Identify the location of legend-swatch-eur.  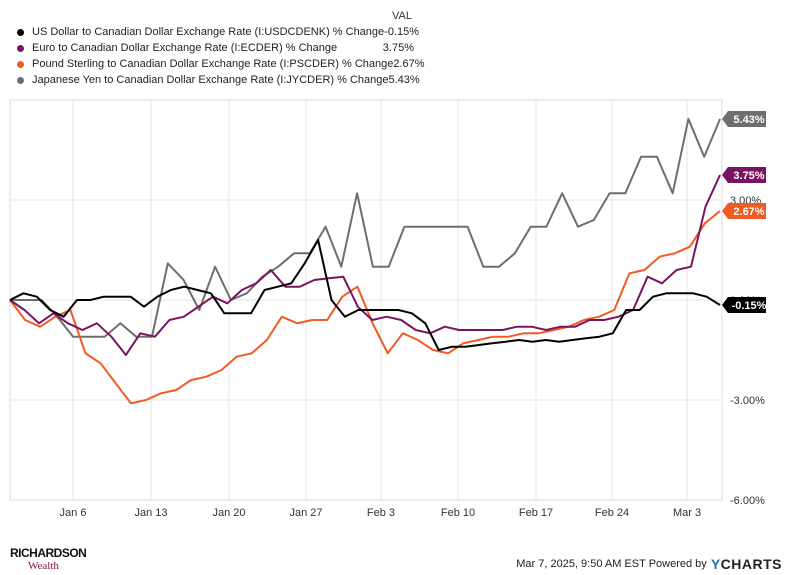
(20, 48).